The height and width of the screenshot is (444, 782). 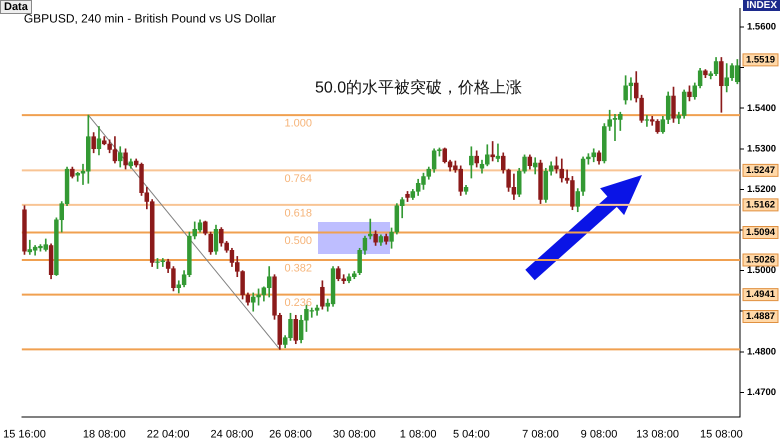 What do you see at coordinates (354, 434) in the screenshot?
I see `x-tick-label: 30 08:00` at bounding box center [354, 434].